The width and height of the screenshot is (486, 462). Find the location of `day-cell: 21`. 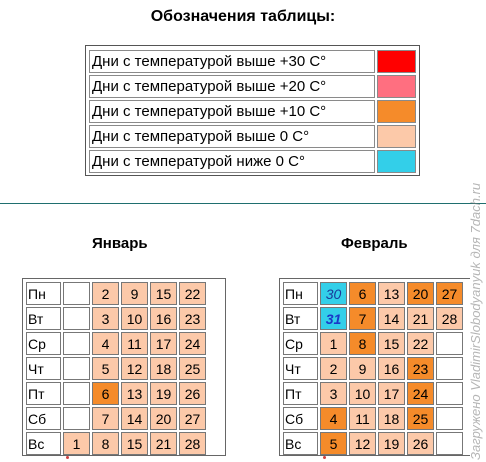

day-cell: 21 is located at coordinates (420, 318).